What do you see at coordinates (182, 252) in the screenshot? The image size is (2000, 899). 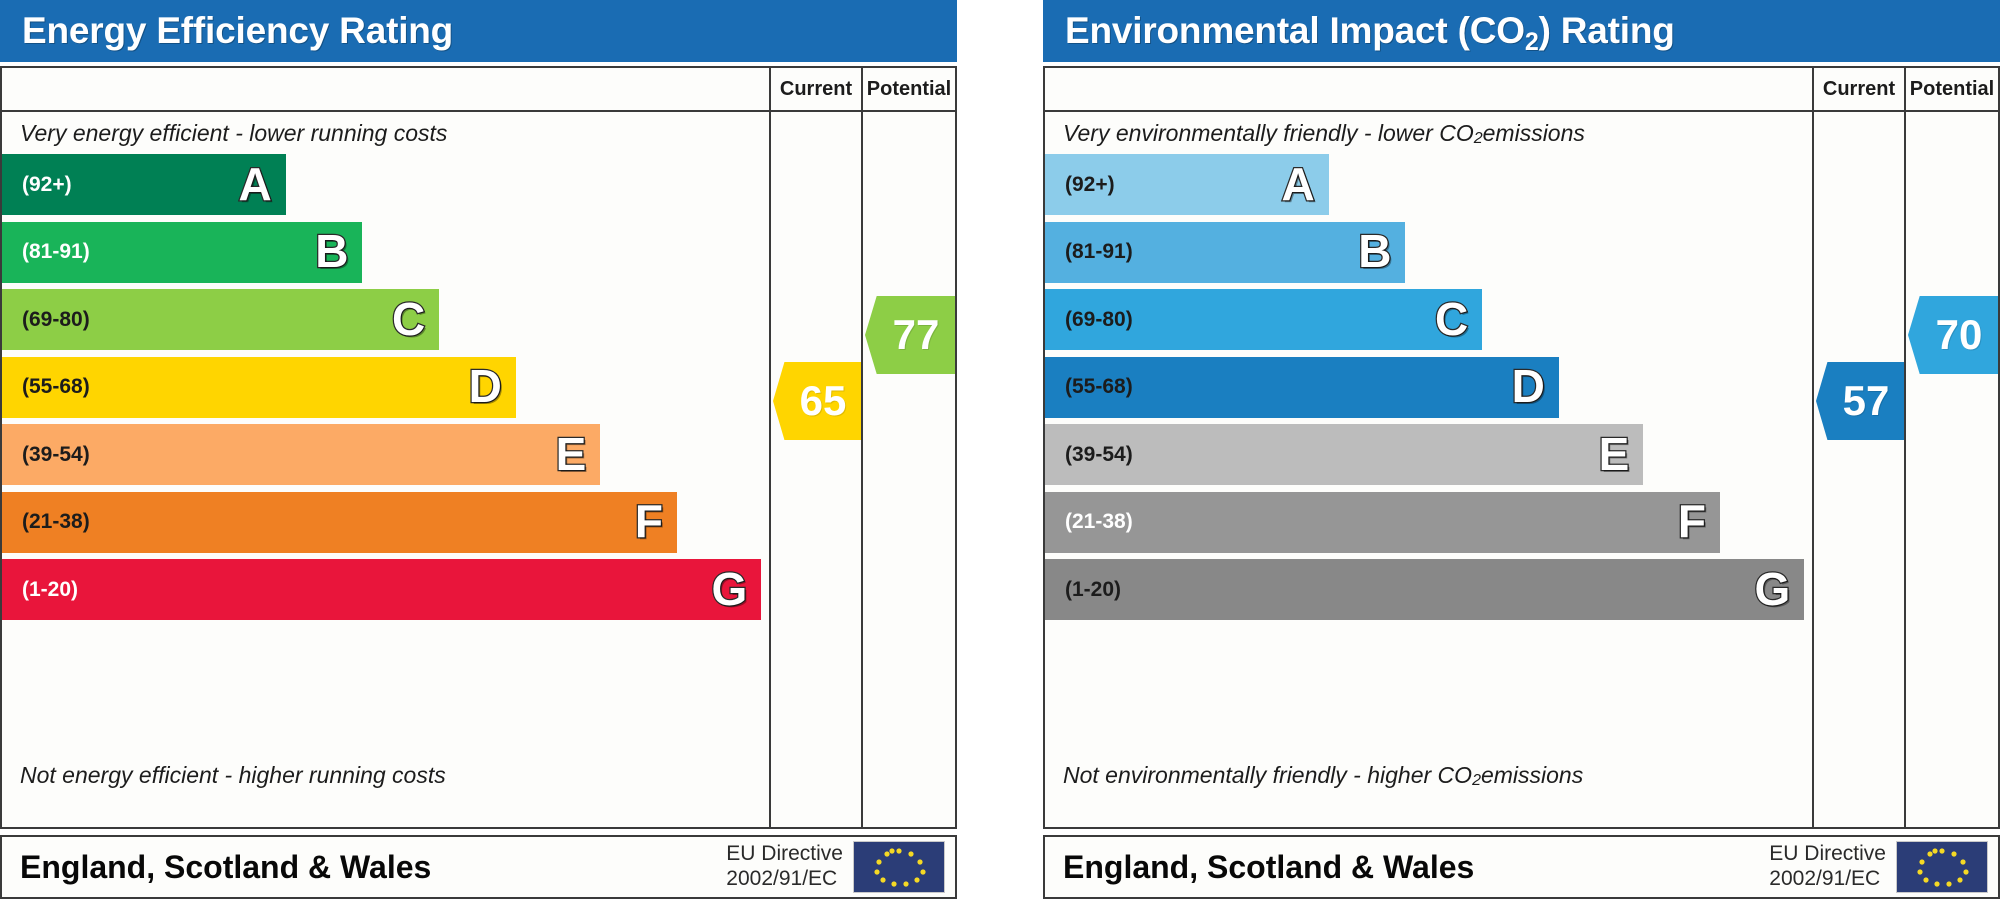 I see `band-bar-b: (81-91) B` at bounding box center [182, 252].